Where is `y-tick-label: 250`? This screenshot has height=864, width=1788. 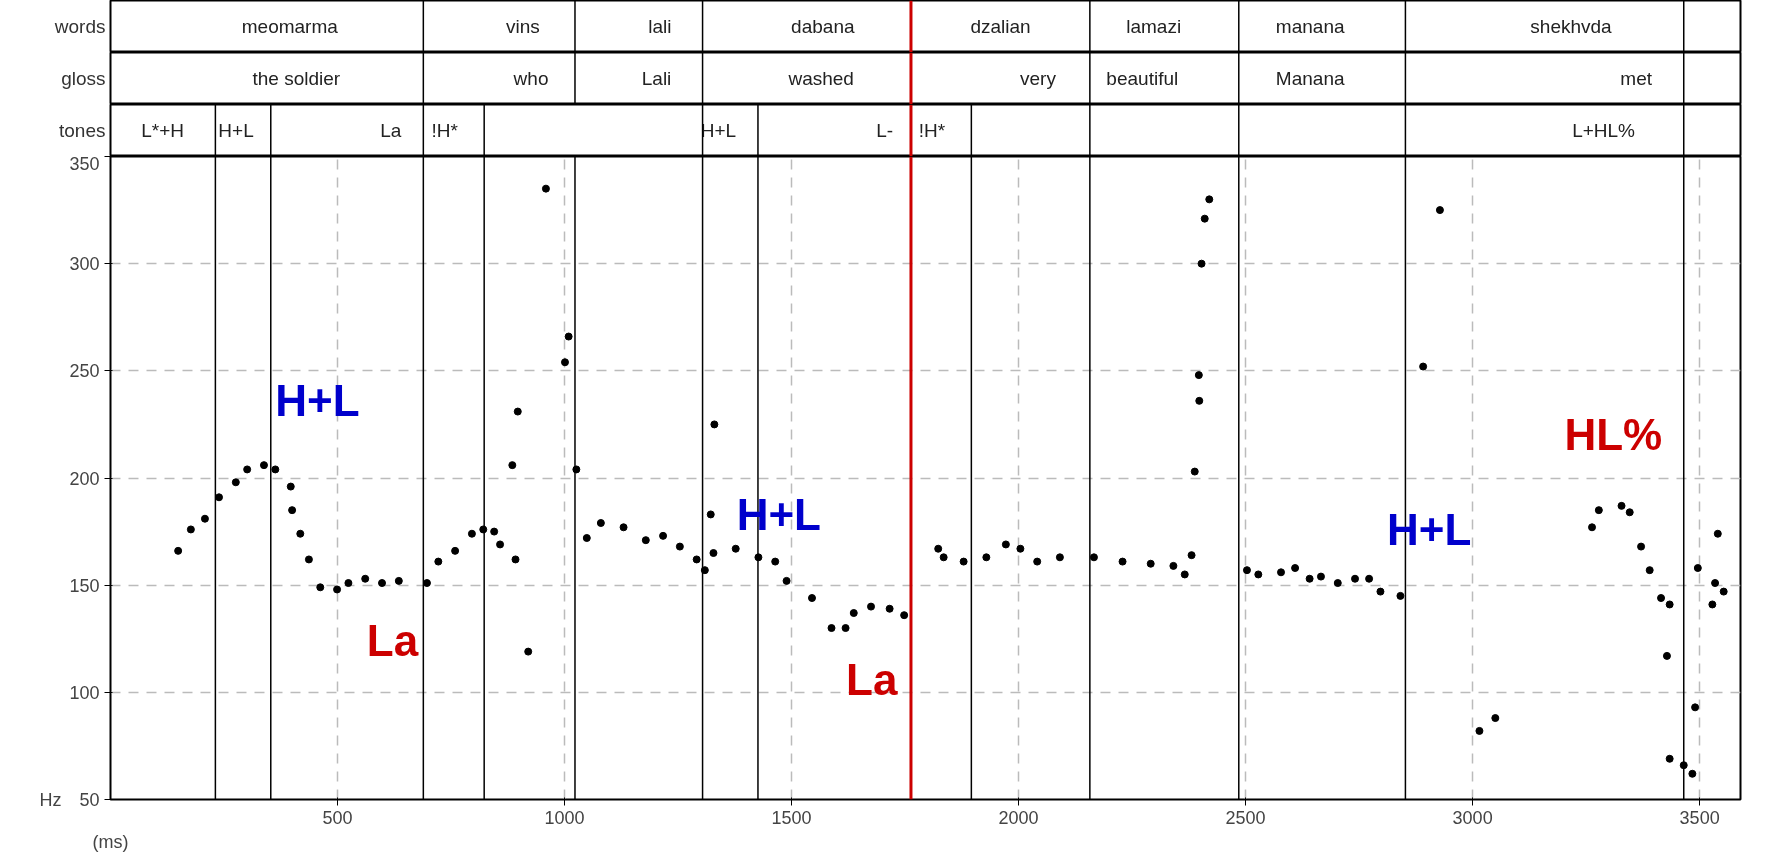 y-tick-label: 250 is located at coordinates (84, 371).